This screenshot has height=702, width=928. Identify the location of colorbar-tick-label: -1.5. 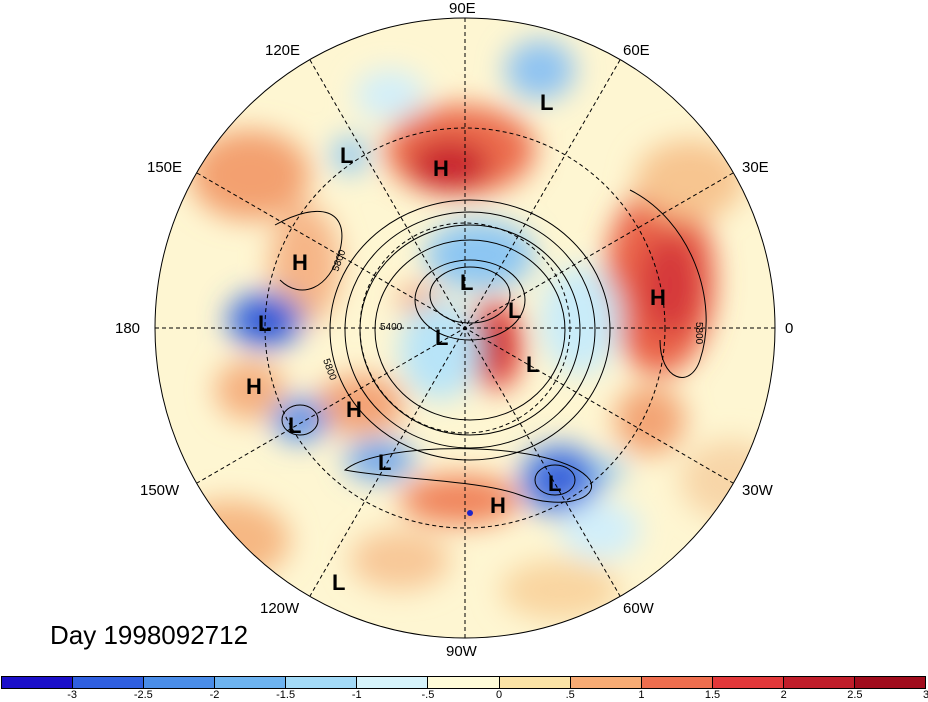
(286, 695).